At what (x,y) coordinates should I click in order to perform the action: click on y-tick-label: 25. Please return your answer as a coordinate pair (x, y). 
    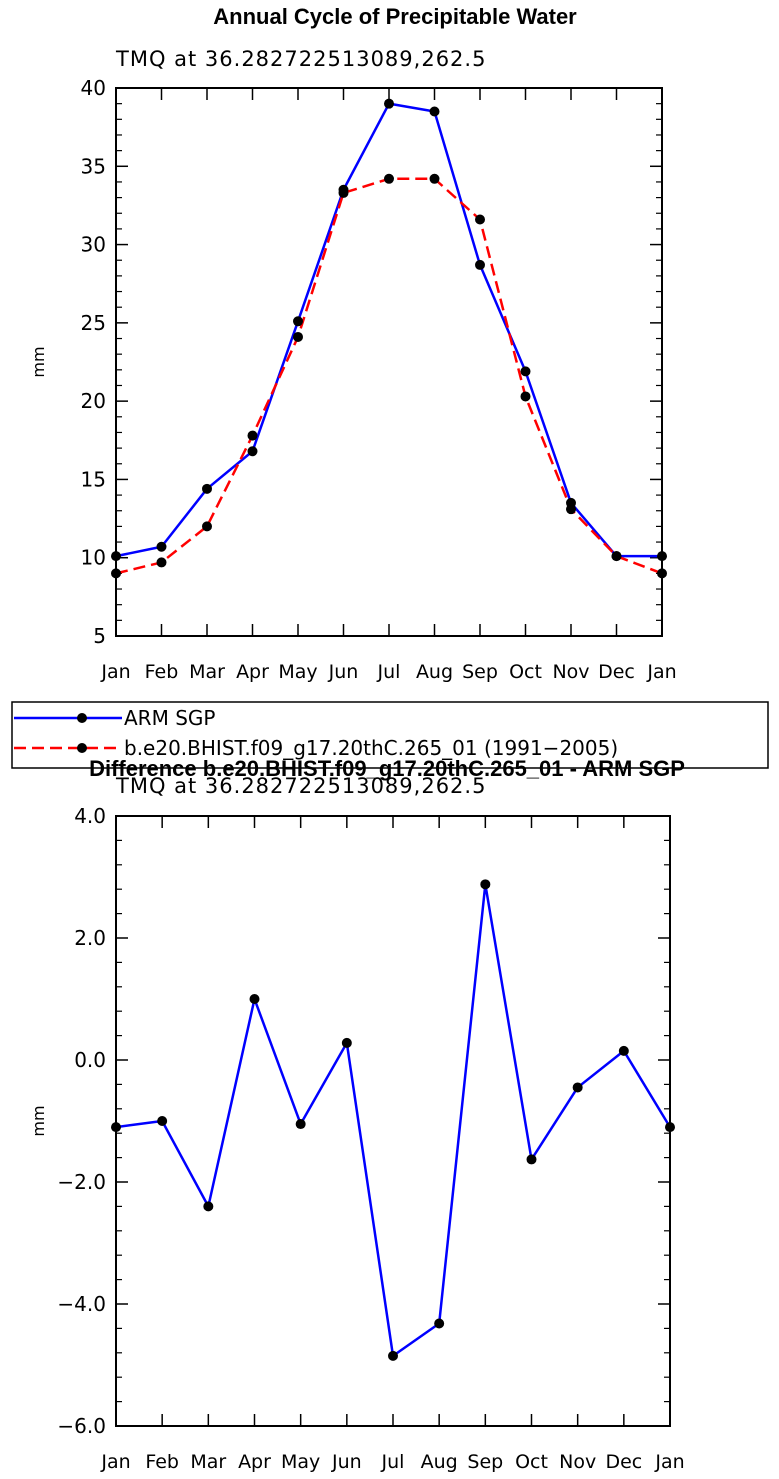
    Looking at the image, I should click on (93, 323).